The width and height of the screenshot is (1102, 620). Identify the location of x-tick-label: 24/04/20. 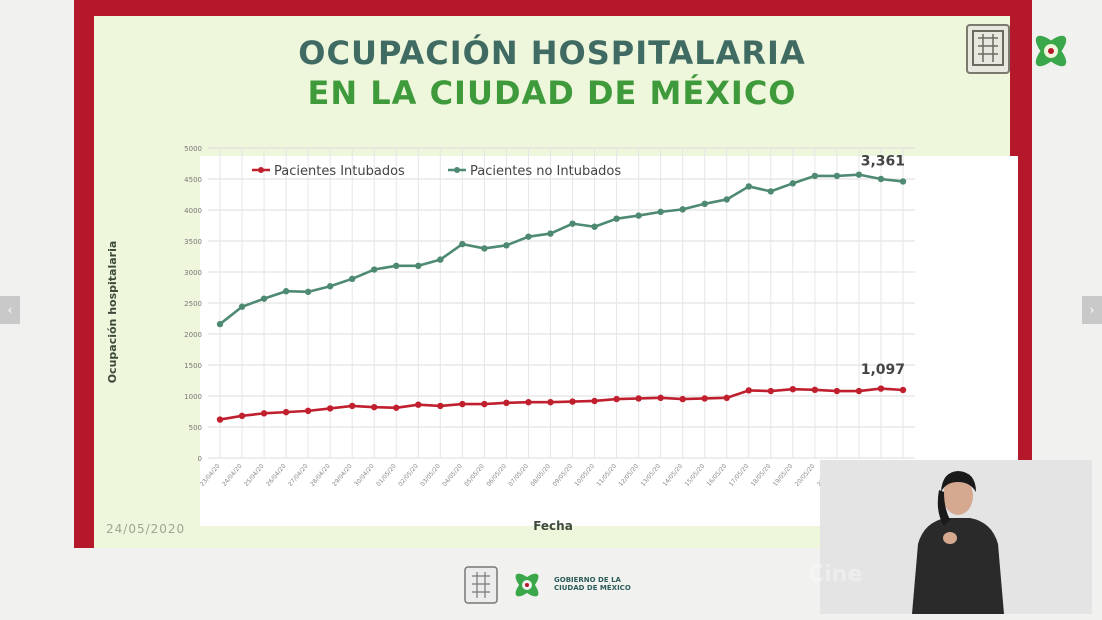
(232, 475).